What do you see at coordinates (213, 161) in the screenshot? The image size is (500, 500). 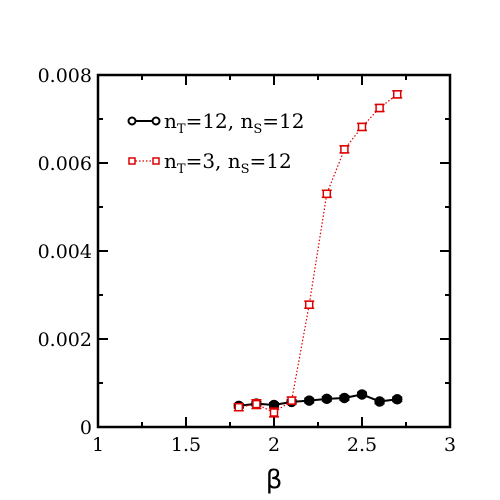 I see `legend-text-part: =3, n` at bounding box center [213, 161].